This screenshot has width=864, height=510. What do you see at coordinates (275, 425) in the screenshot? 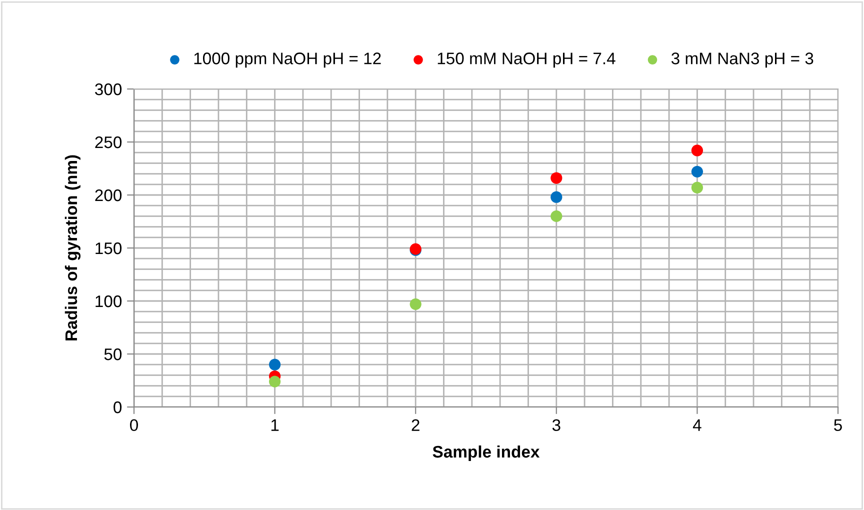
I see `x-tick-label: 1` at bounding box center [275, 425].